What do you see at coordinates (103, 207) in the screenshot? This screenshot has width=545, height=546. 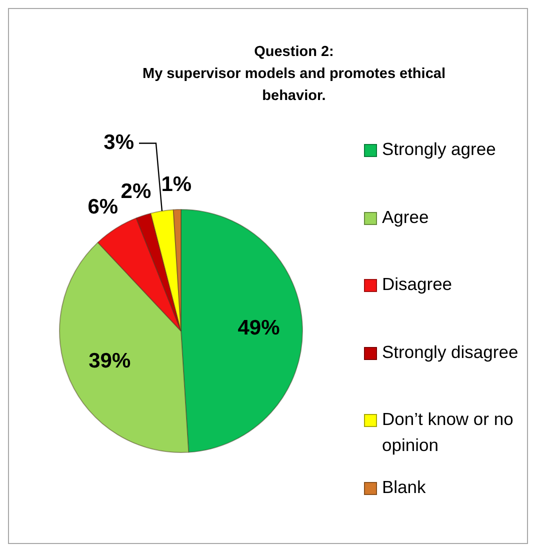 I see `data-label: 6%` at bounding box center [103, 207].